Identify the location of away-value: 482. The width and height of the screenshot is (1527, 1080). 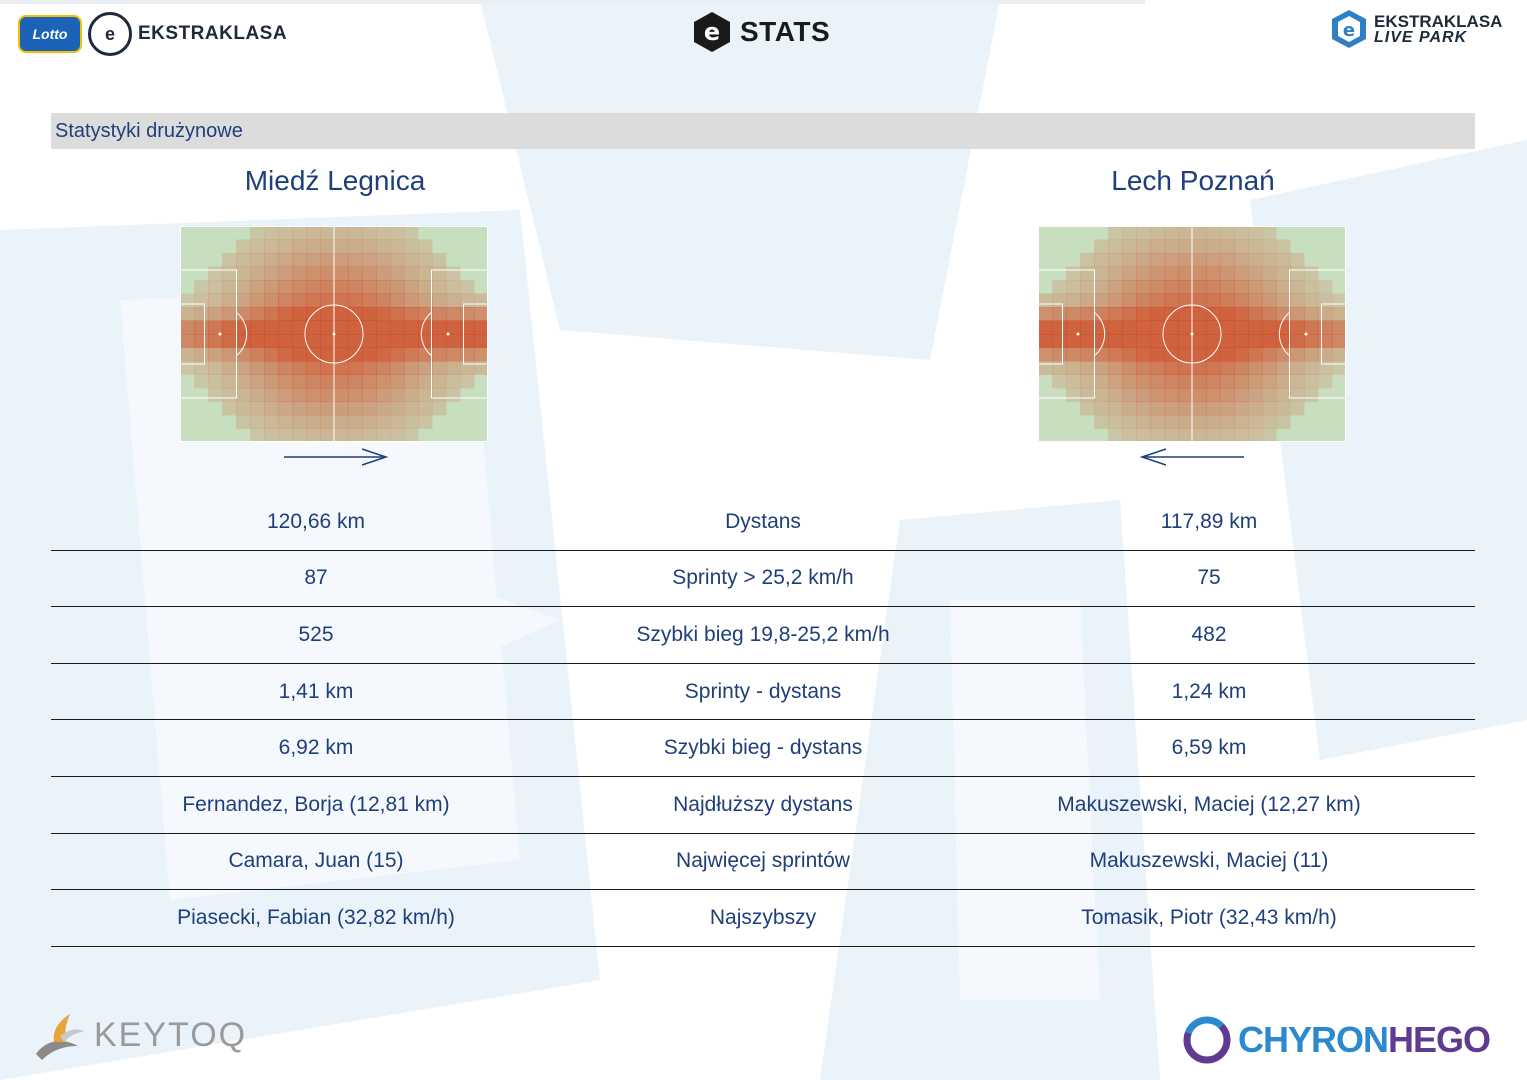
(1209, 634).